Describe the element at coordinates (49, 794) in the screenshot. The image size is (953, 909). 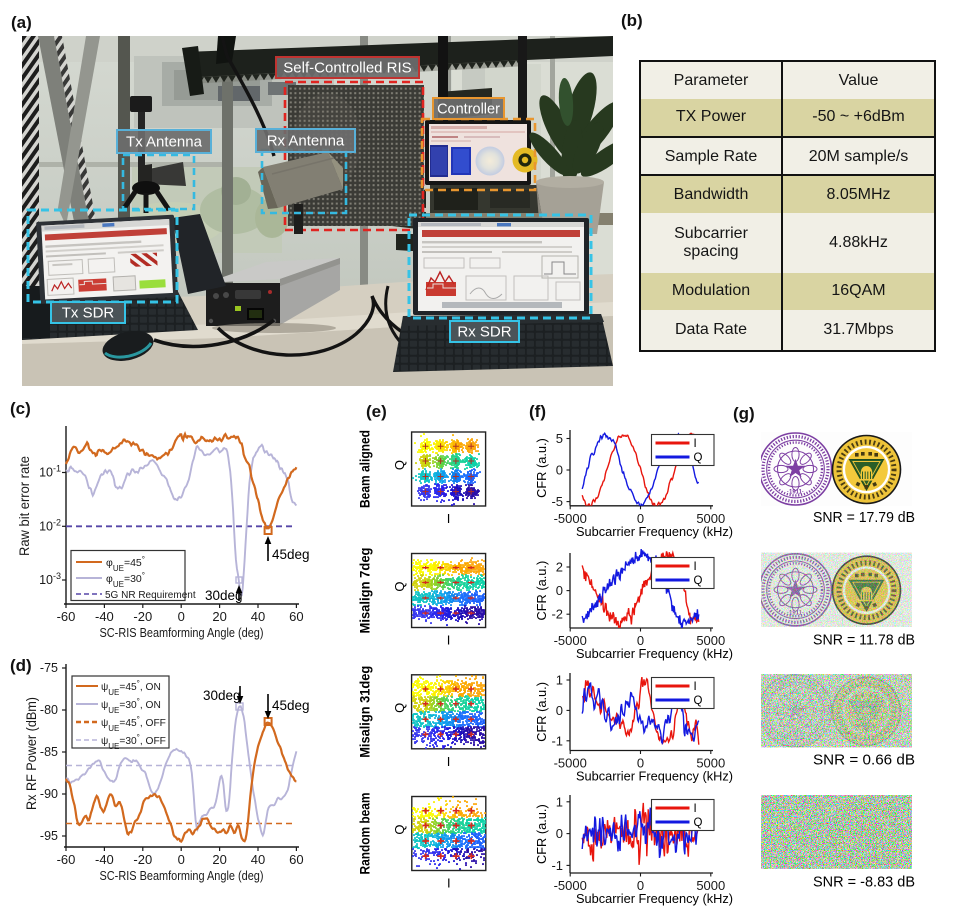
I see `svg-text: -90` at that location.